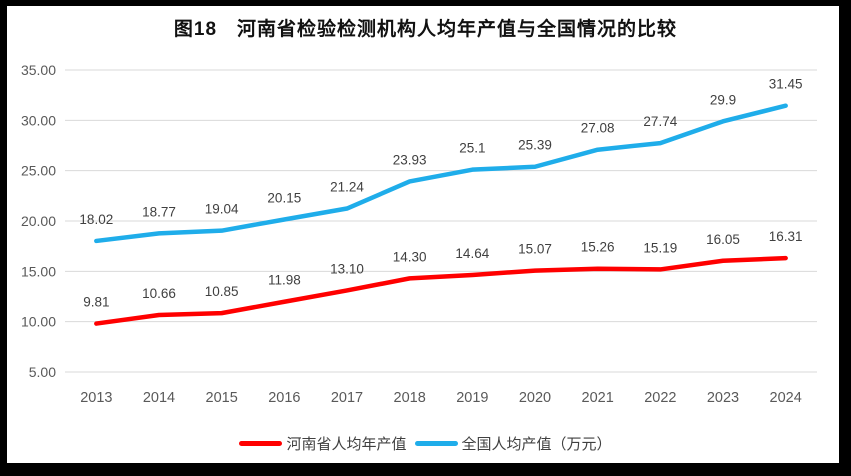 The image size is (851, 476). Describe the element at coordinates (38, 221) in the screenshot. I see `y-tick-label: 20.00` at that location.